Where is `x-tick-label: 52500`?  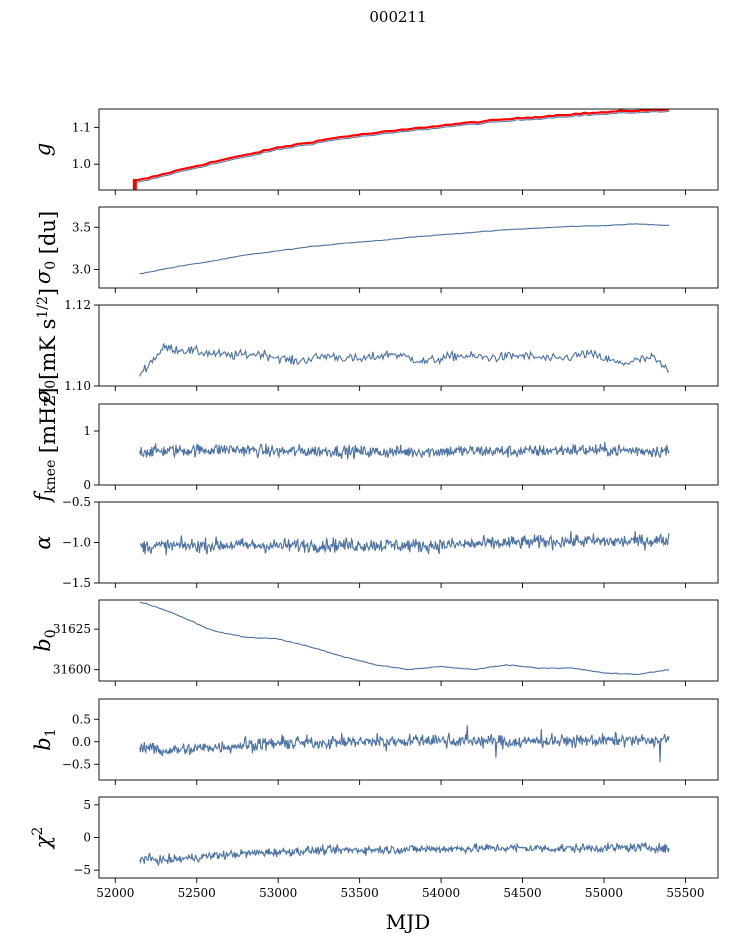 x-tick-label: 52500 is located at coordinates (197, 893).